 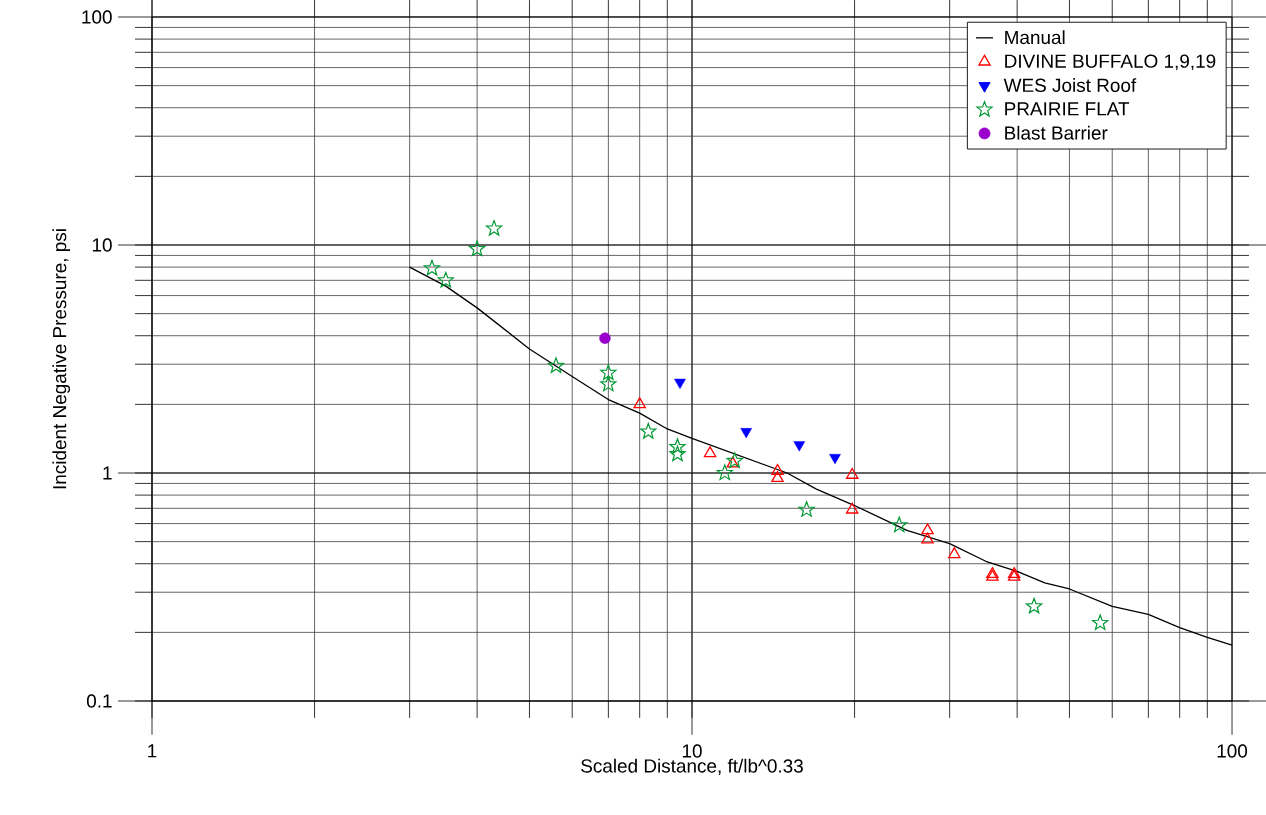 I want to click on y-tick-label: 1, so click(x=107, y=473).